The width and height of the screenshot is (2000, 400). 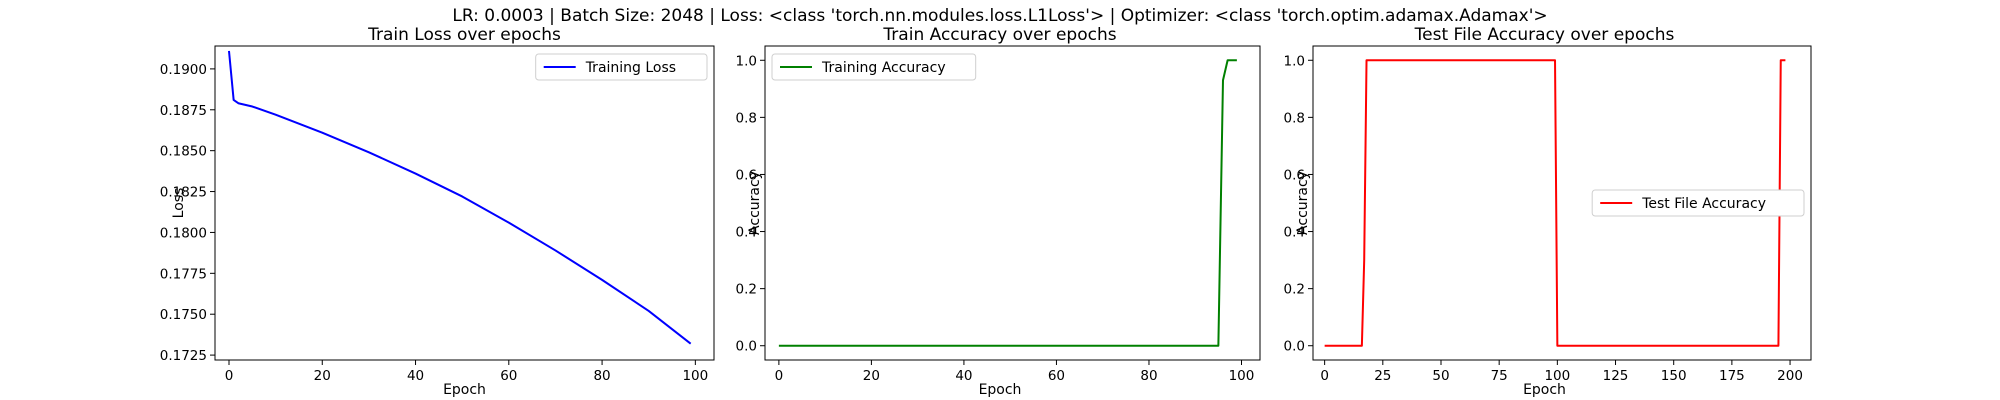 What do you see at coordinates (1790, 376) in the screenshot?
I see `test-file-accuracy-x-tick-label: 200` at bounding box center [1790, 376].